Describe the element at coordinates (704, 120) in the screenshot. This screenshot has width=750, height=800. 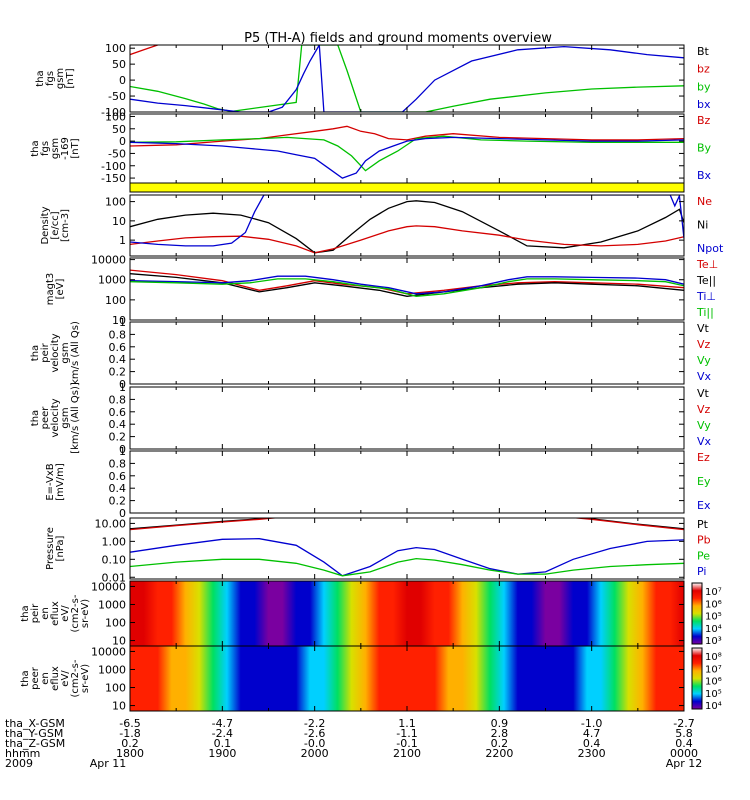
I see `legend-entry: Bz` at that location.